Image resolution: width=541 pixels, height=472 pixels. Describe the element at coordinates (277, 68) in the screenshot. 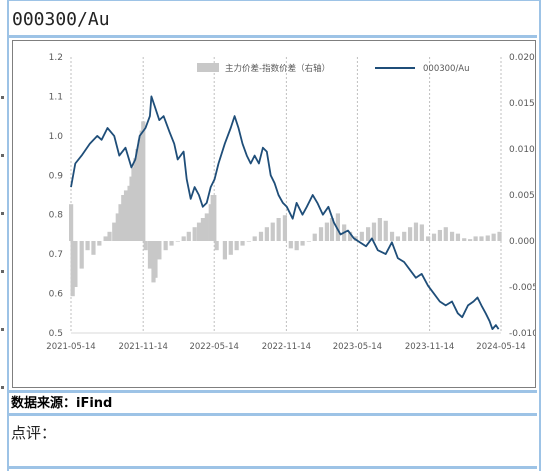

I see `legend-label-bar: 主力价差-指数价差（右轴）` at that location.